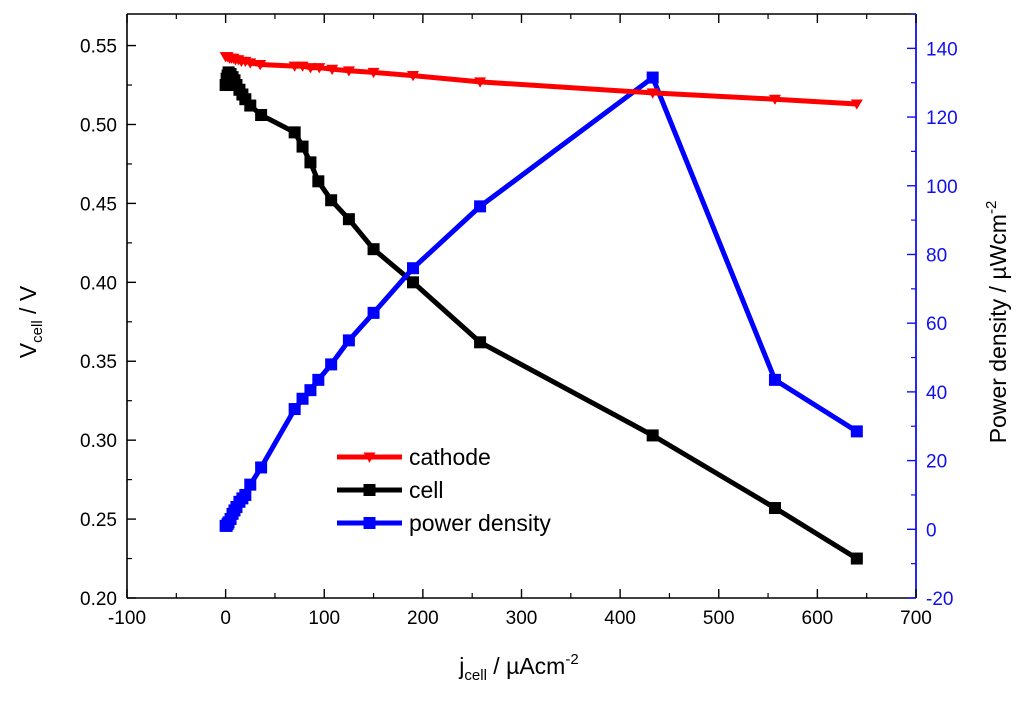 The height and width of the screenshot is (704, 1019). I want to click on y-left-tick-label: 0.20, so click(98, 599).